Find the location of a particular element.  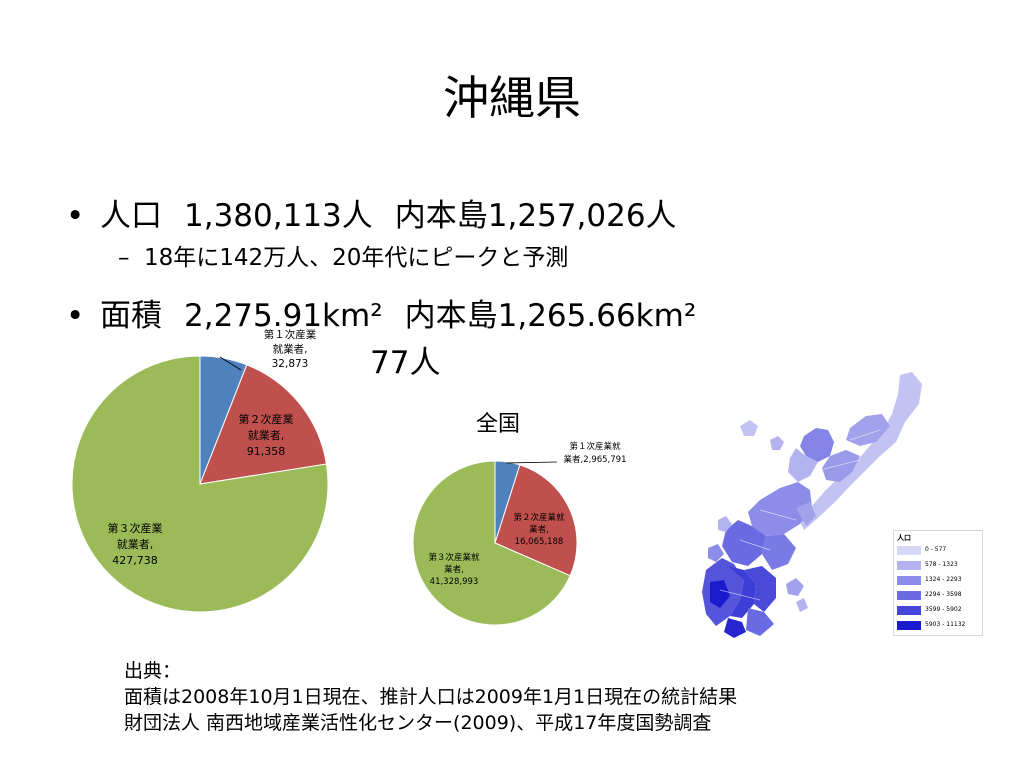

okinawa-leader-line is located at coordinates (230, 363).